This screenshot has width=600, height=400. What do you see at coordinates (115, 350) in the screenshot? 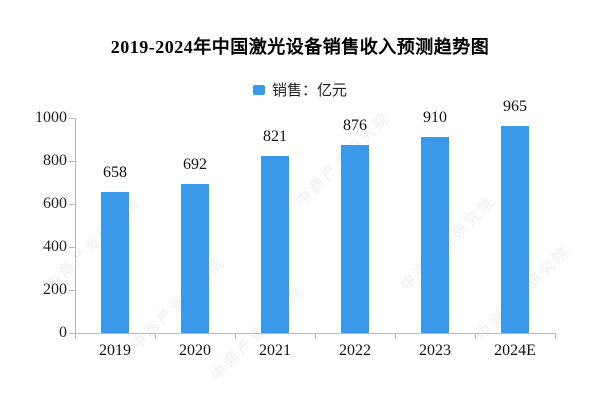
I see `x-axis-label-2019: 2019` at bounding box center [115, 350].